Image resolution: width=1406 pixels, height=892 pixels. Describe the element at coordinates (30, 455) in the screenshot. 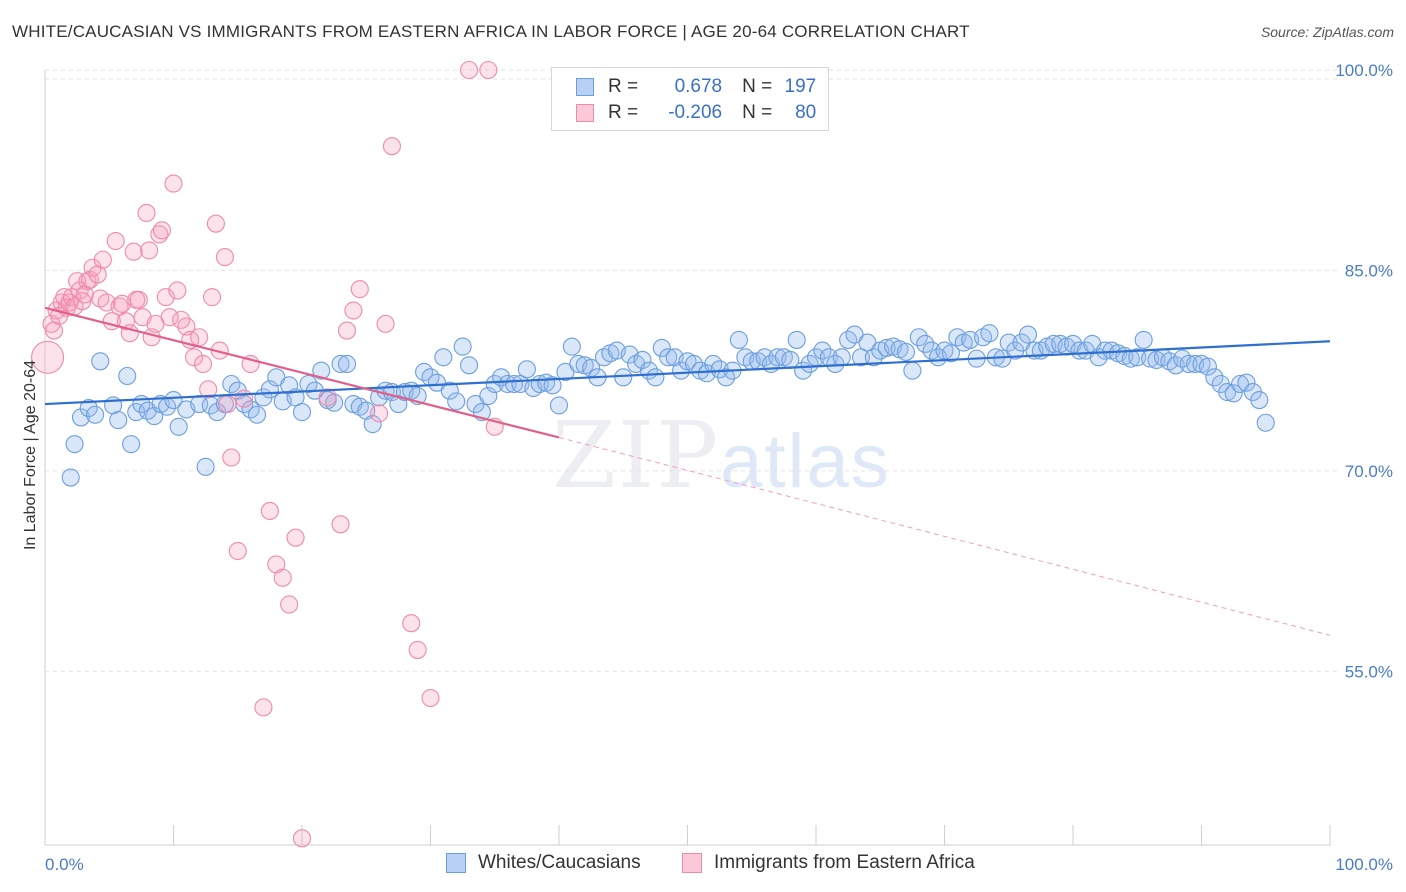

I see `y-axis-label: In Labor Force | Age 20-64` at that location.